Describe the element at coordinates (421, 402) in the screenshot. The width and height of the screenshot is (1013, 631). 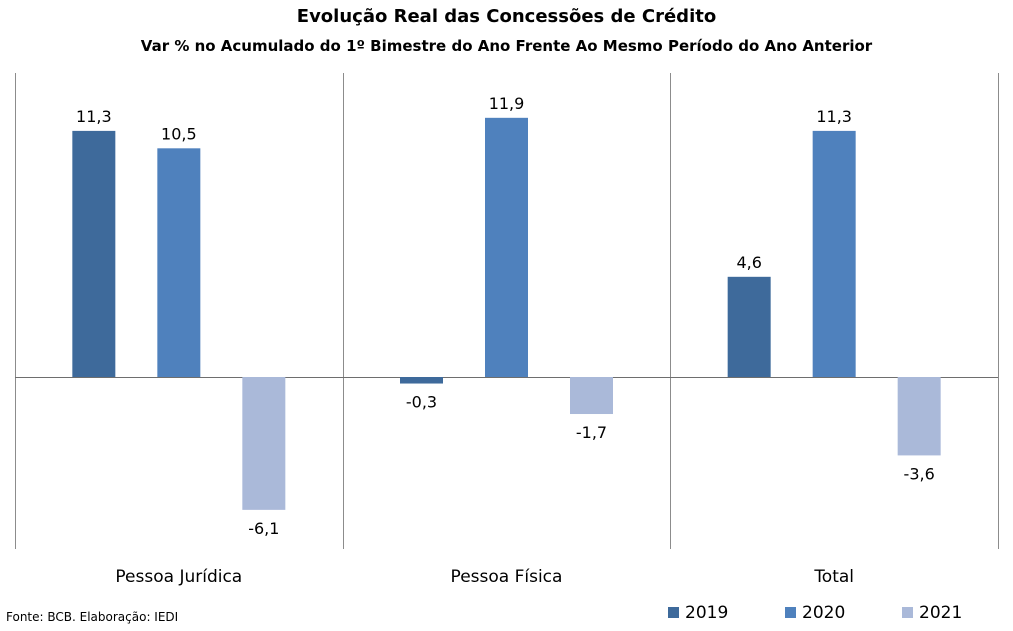
I see `data-label-2019-1: -0,3` at that location.